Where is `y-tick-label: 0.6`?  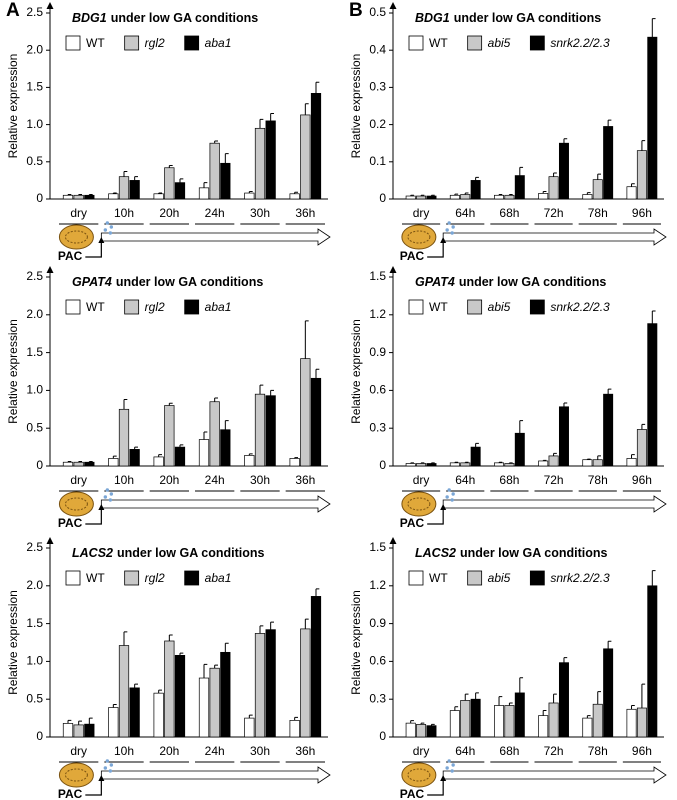 y-tick-label: 0.6 is located at coordinates (377, 390).